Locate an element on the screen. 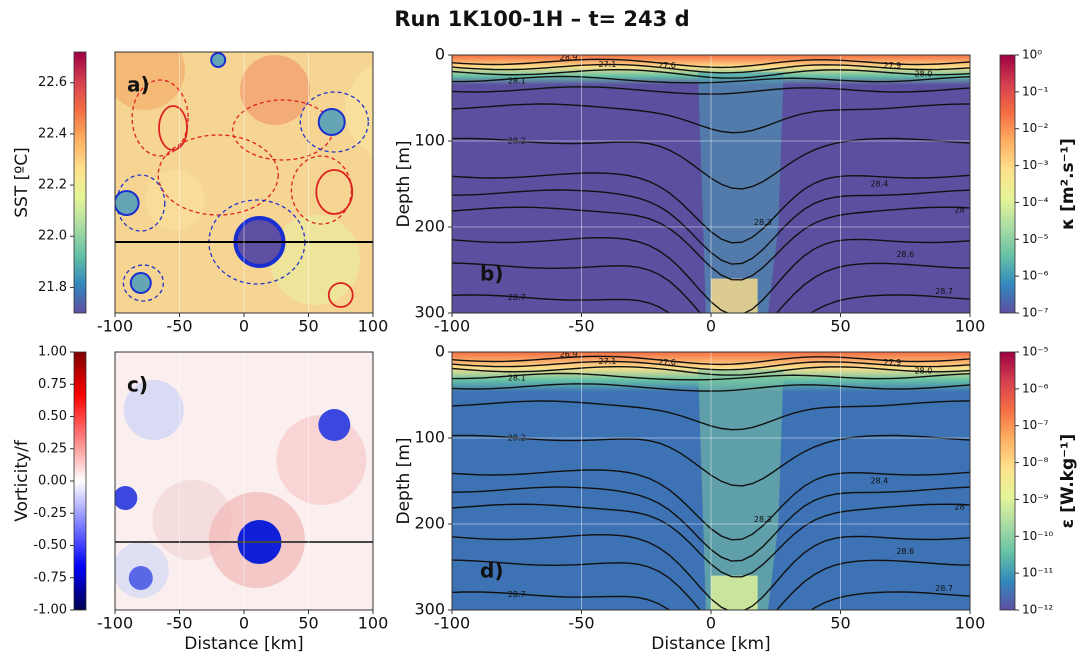 The height and width of the screenshot is (656, 1085). plume-core is located at coordinates (734, 592).